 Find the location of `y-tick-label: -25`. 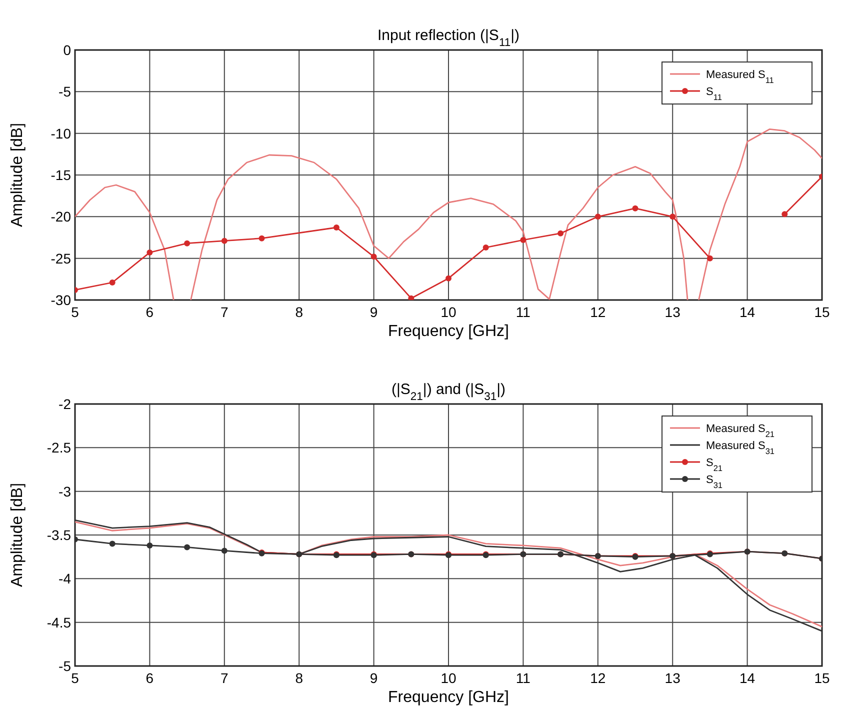

y-tick-label: -25 is located at coordinates (61, 258).